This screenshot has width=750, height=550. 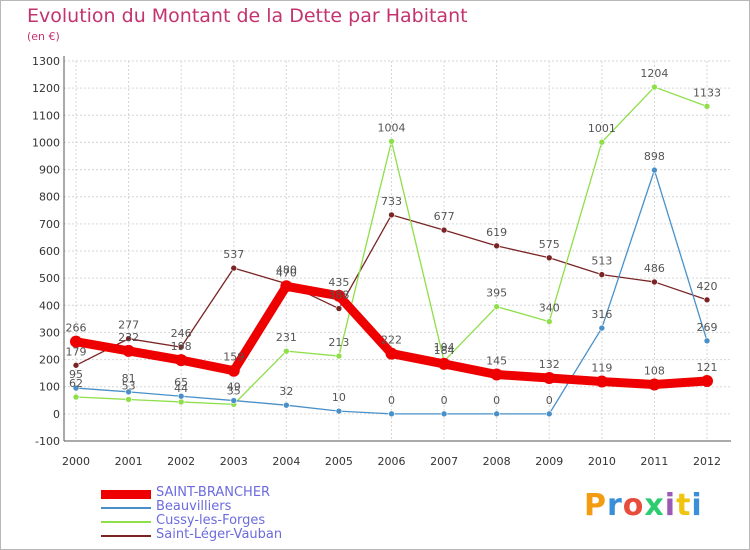 What do you see at coordinates (181, 388) in the screenshot?
I see `data-label: 44` at bounding box center [181, 388].